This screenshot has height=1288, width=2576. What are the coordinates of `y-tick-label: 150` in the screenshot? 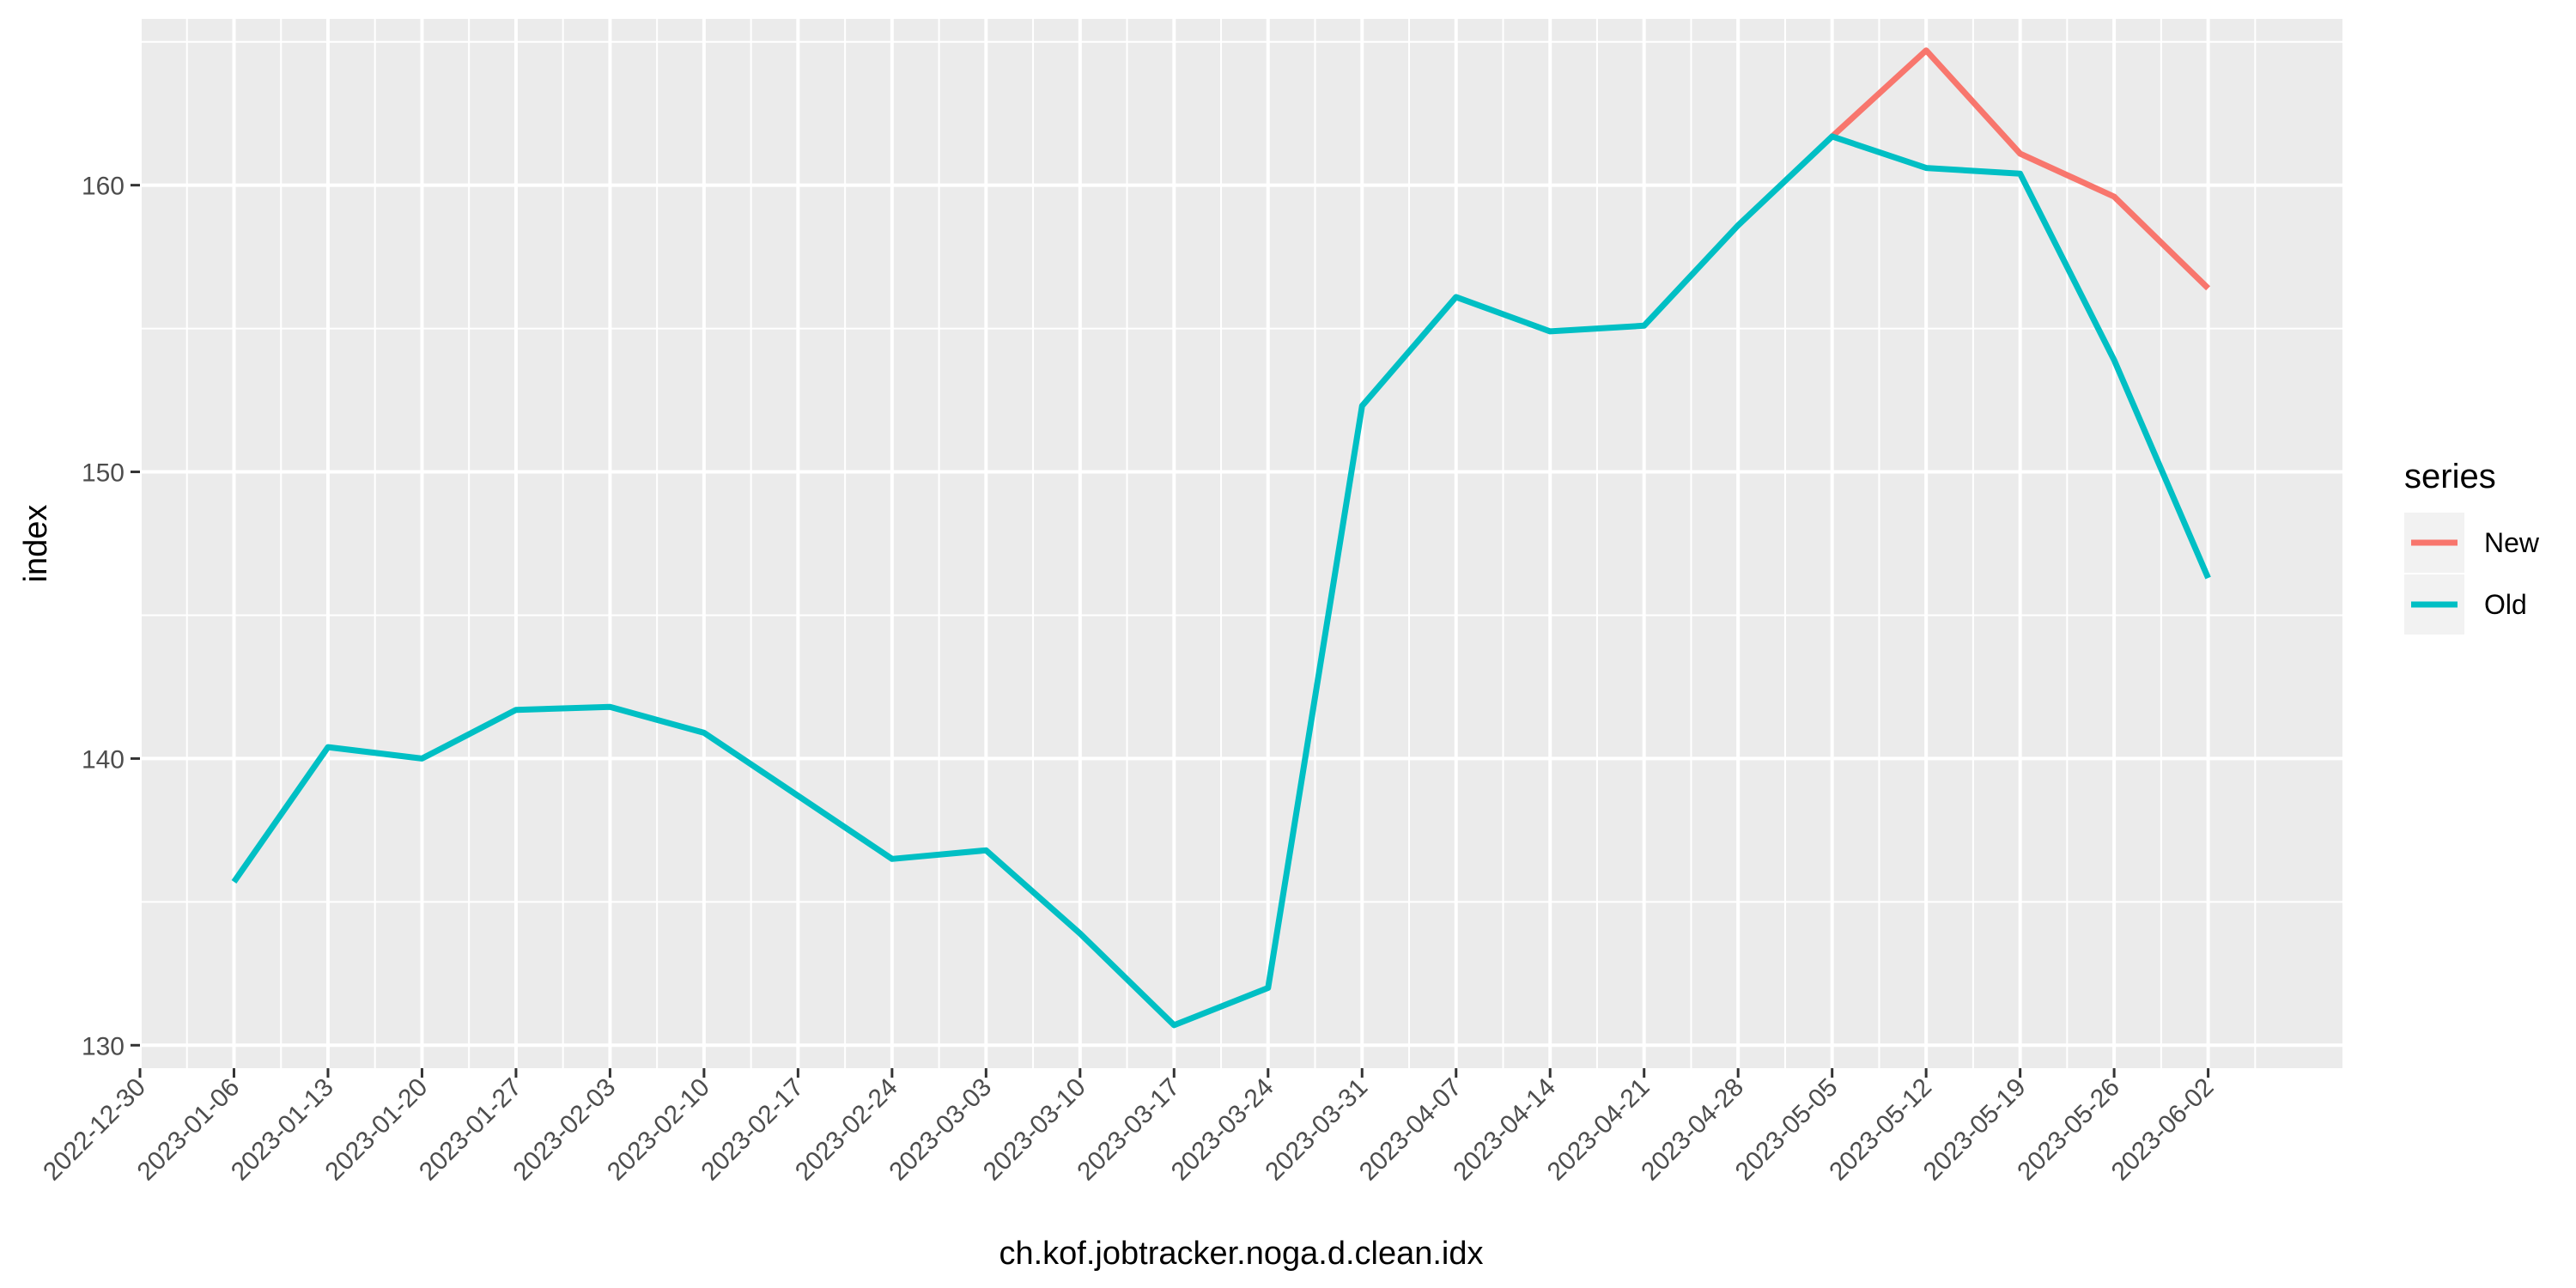 It's located at (104, 474).